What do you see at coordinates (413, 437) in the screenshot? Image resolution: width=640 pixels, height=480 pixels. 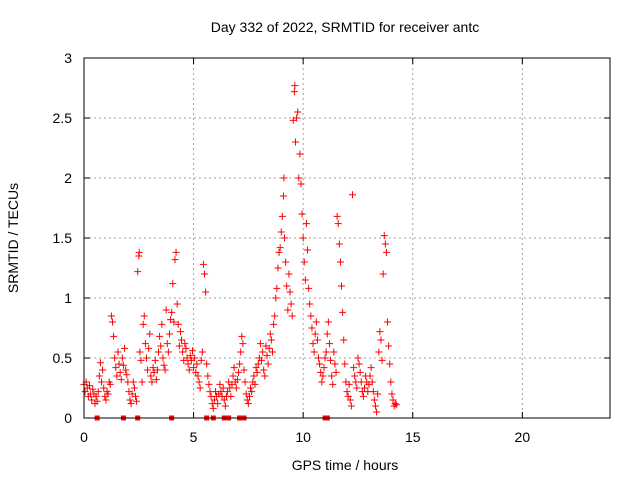 I see `x-tick-label: 15` at bounding box center [413, 437].